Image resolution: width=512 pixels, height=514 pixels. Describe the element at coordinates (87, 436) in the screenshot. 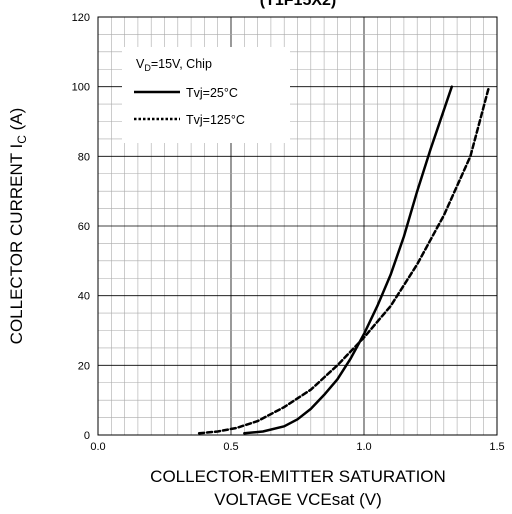

I see `y-tick-label: 0` at that location.